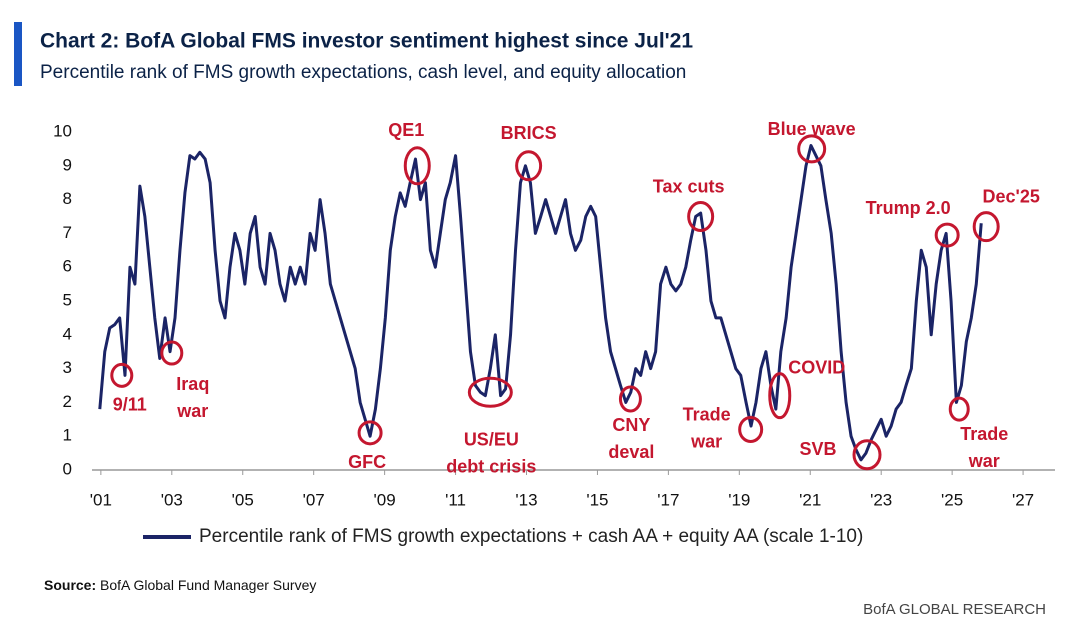 The width and height of the screenshot is (1080, 638). I want to click on y-tick-label: 7, so click(67, 232).